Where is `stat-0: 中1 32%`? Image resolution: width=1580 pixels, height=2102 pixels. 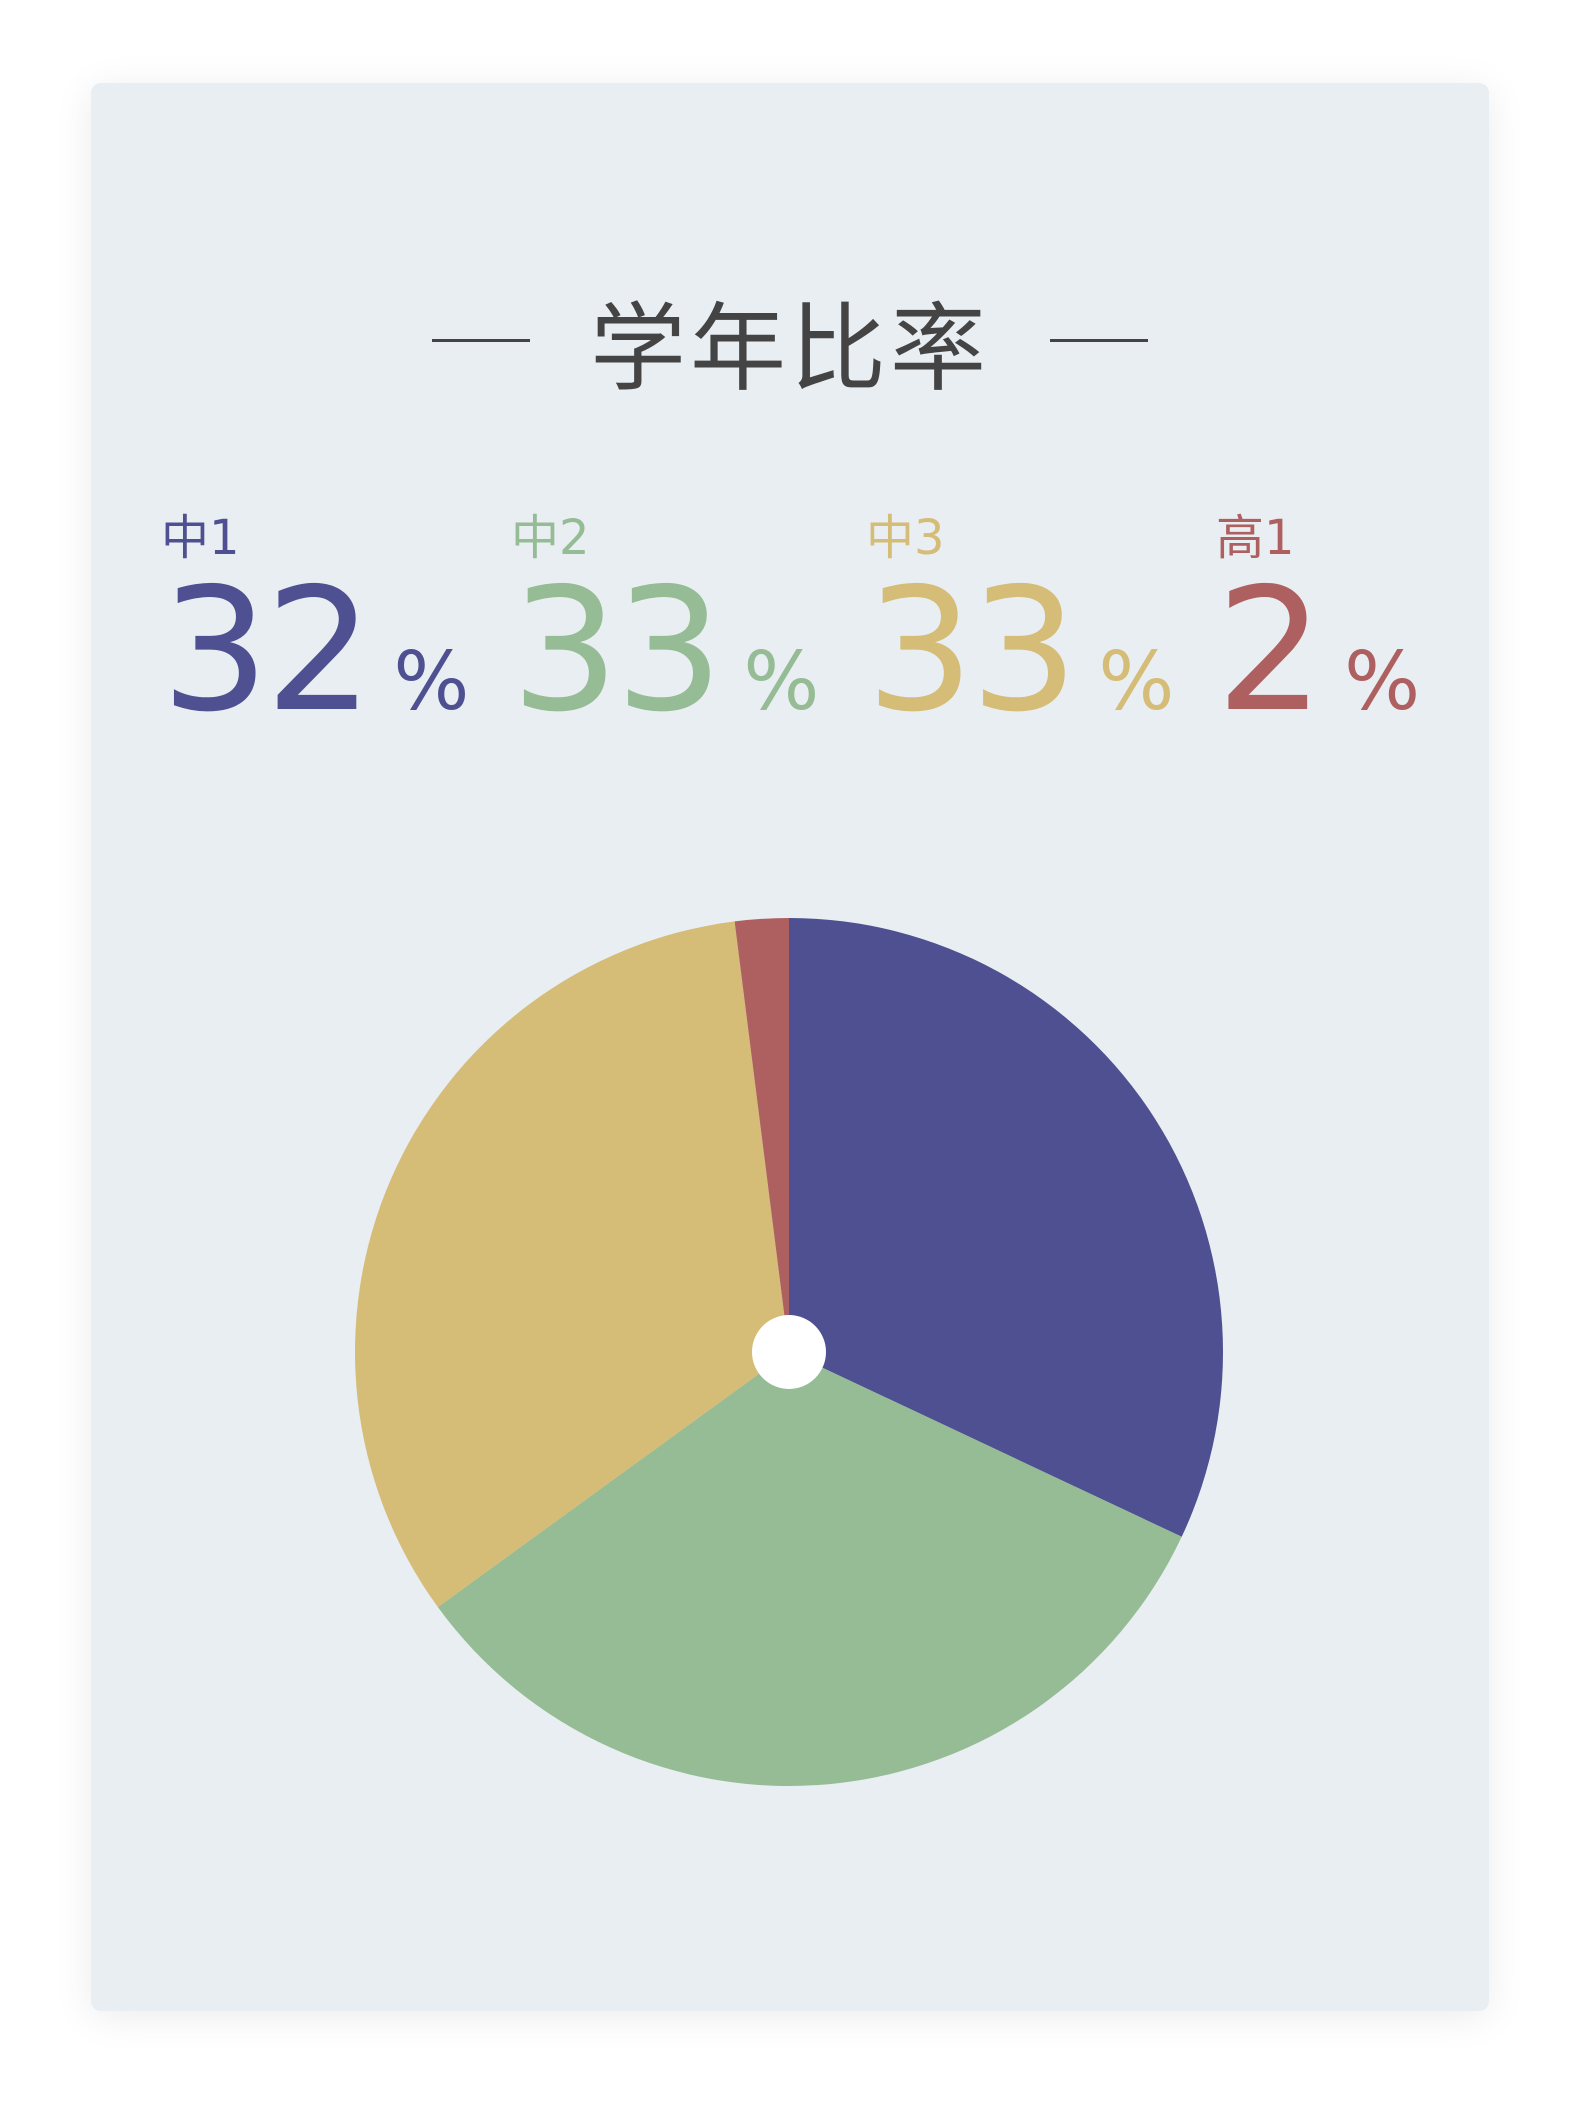
stat-0: 中1 32% is located at coordinates (315, 623).